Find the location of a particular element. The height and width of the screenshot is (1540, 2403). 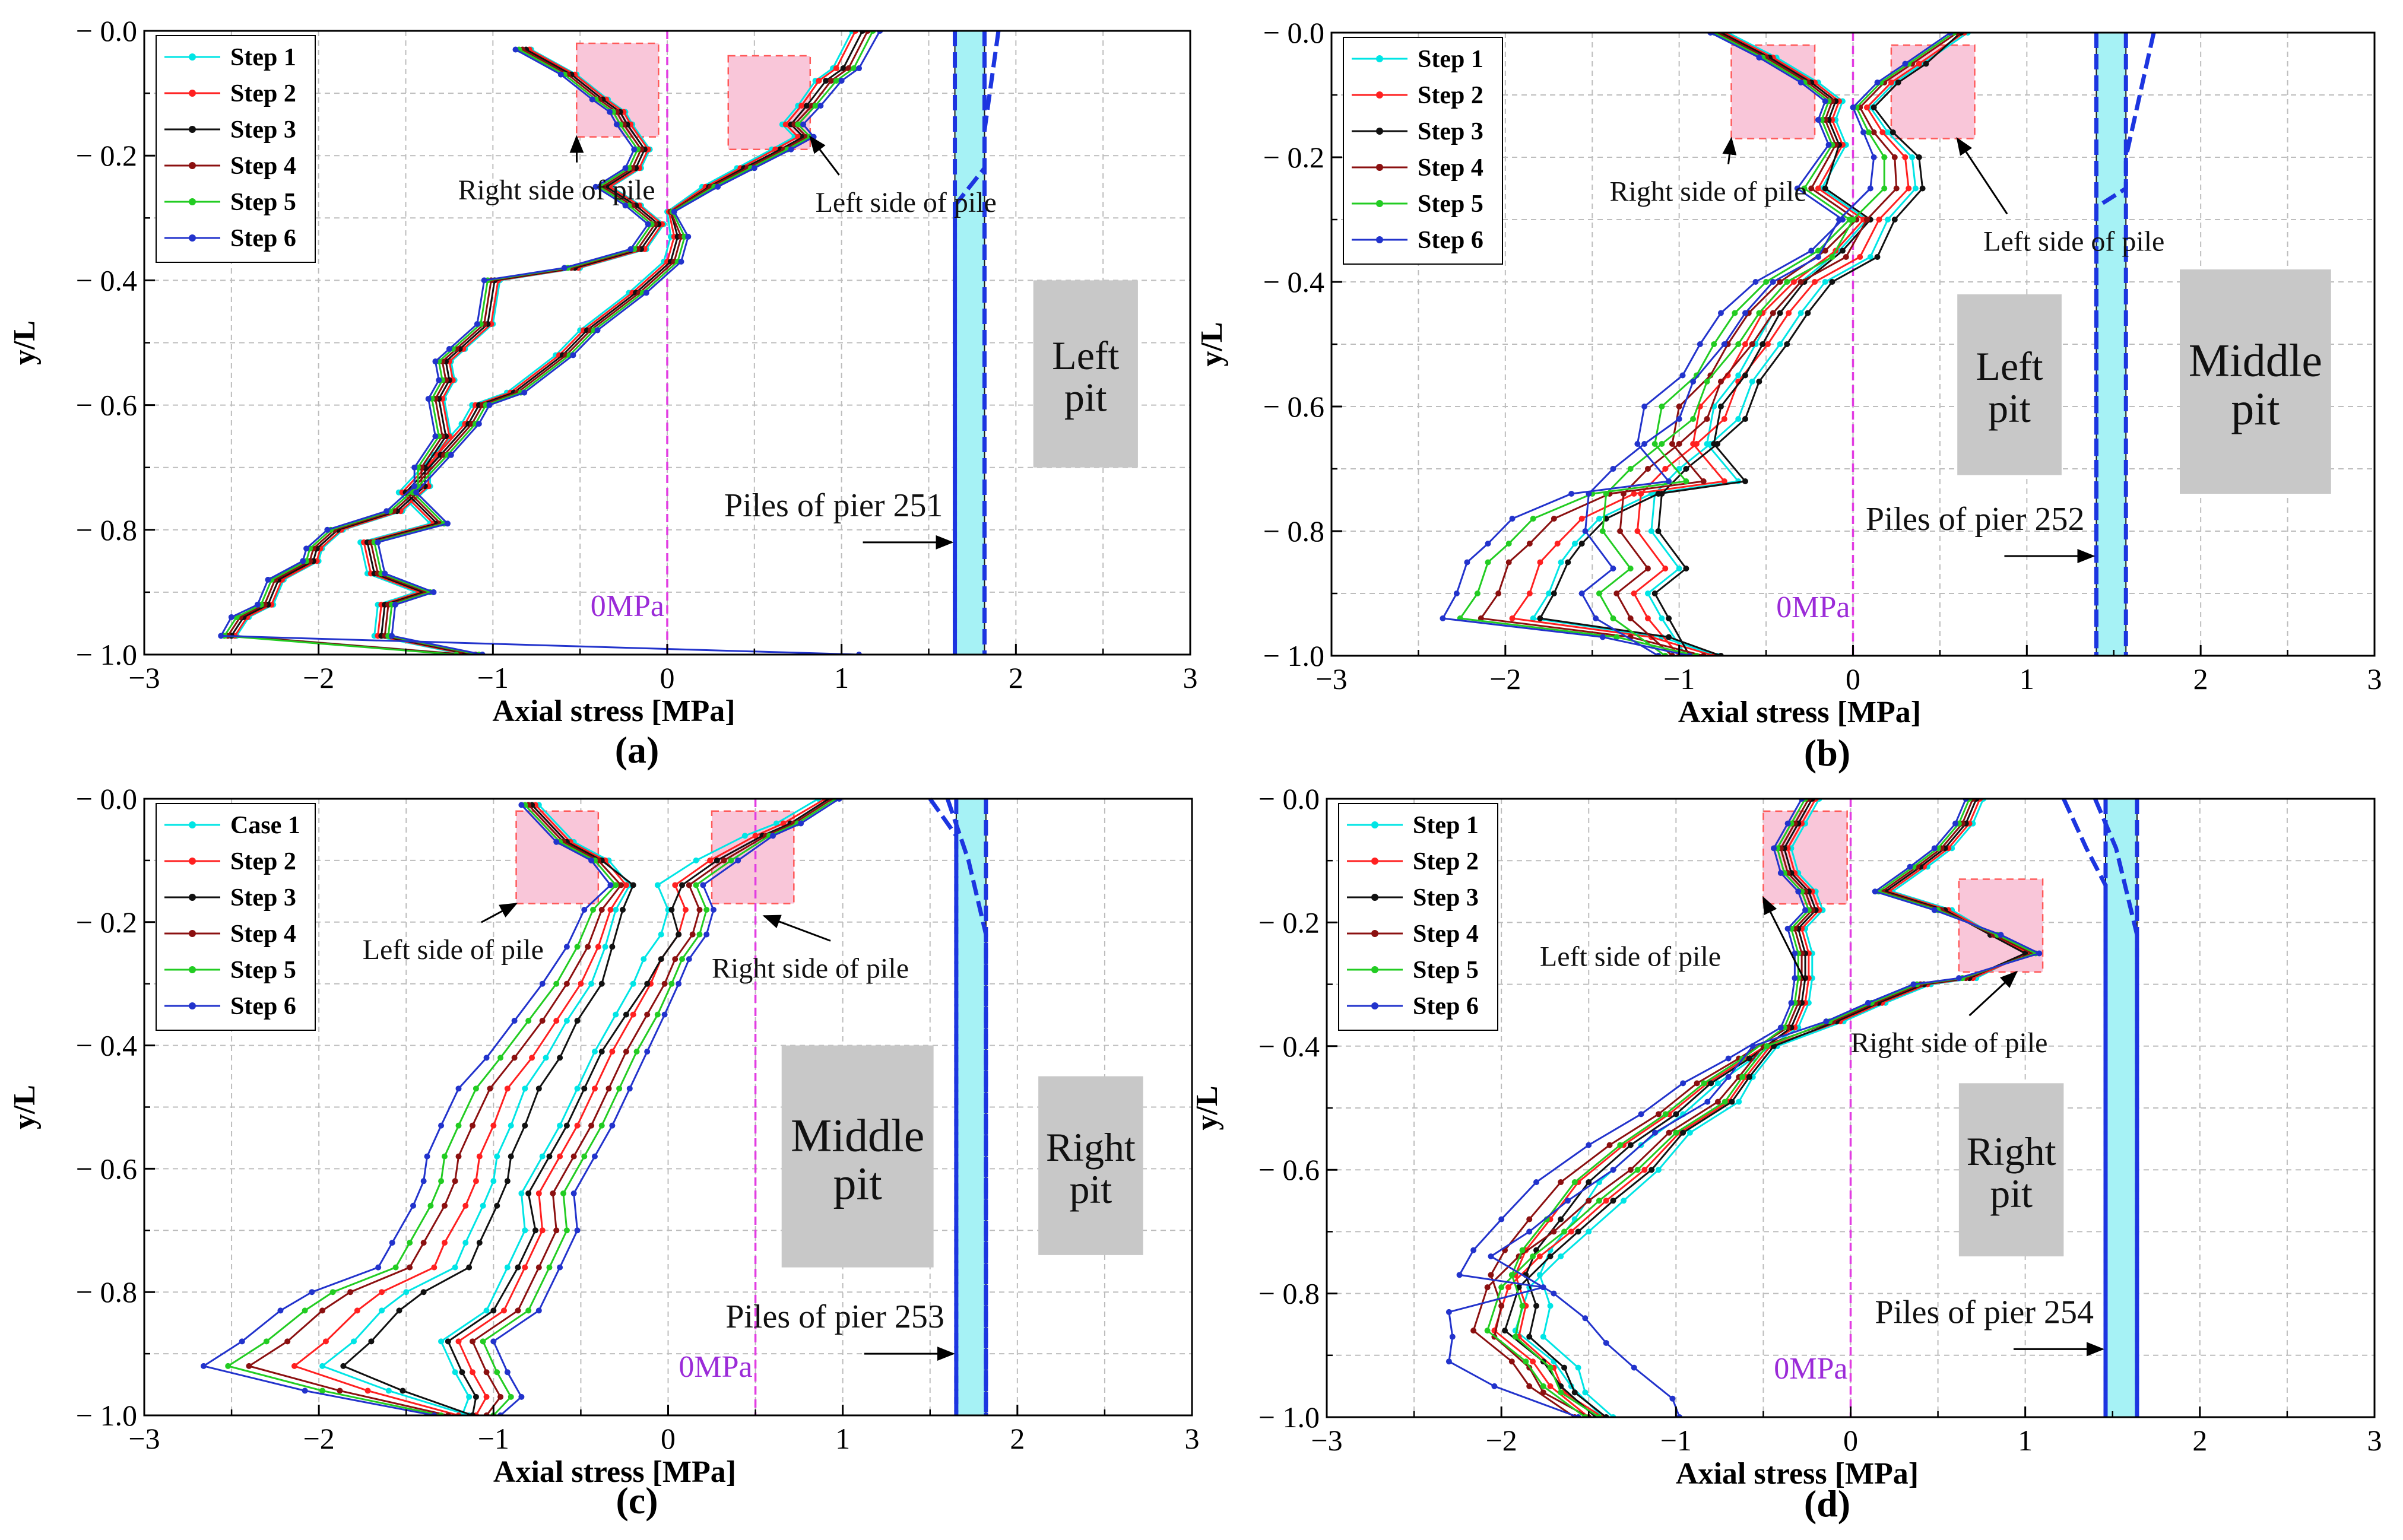

y-axis-label: y/L is located at coordinates (1207, 1107).